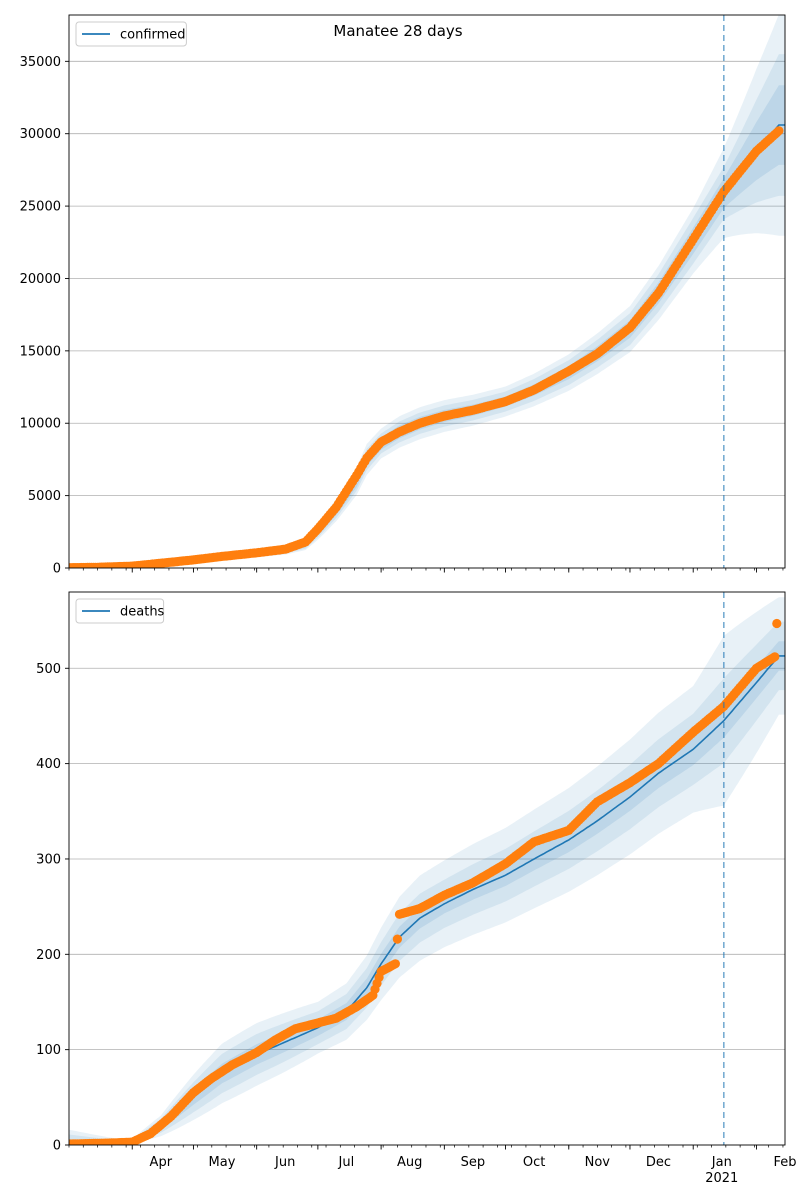 This screenshot has height=1200, width=800. Describe the element at coordinates (40, 134) in the screenshot. I see `y-tick-label: 30000` at that location.